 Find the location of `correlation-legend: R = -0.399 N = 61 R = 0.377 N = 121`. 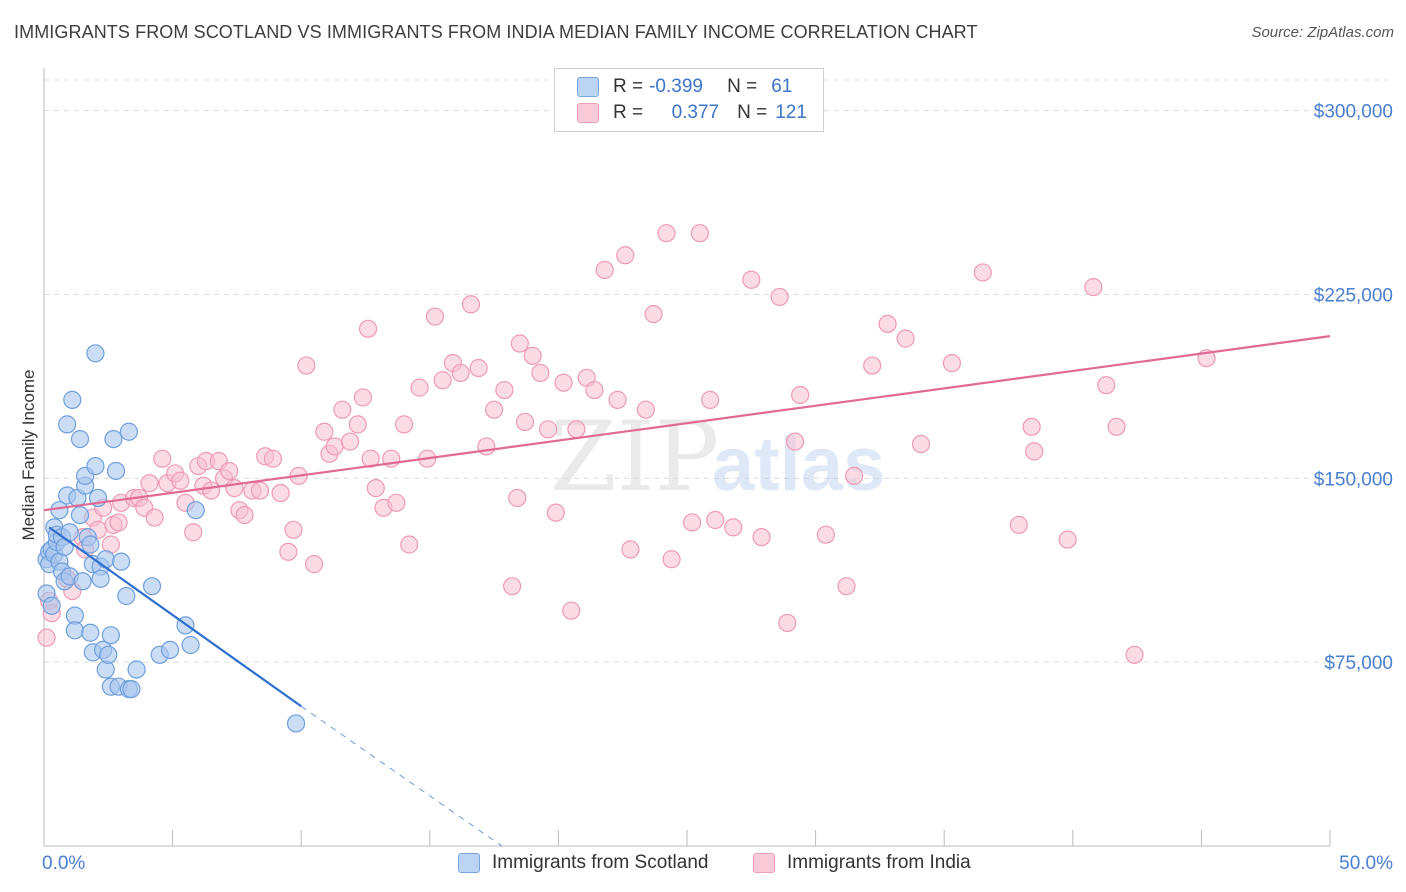

correlation-legend: R = -0.399 N = 61 R = 0.377 N = 121 is located at coordinates (689, 100).